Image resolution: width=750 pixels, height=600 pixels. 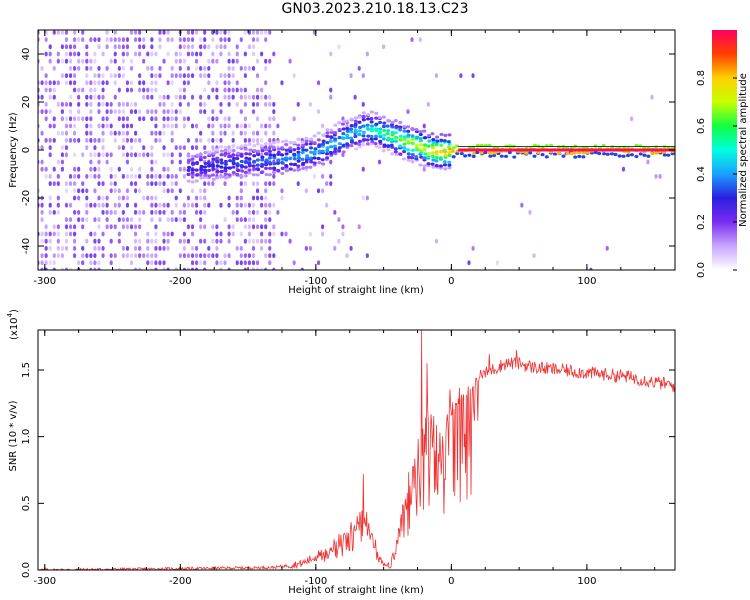 I want to click on snr-multiplier: (x104), so click(x=13, y=324).